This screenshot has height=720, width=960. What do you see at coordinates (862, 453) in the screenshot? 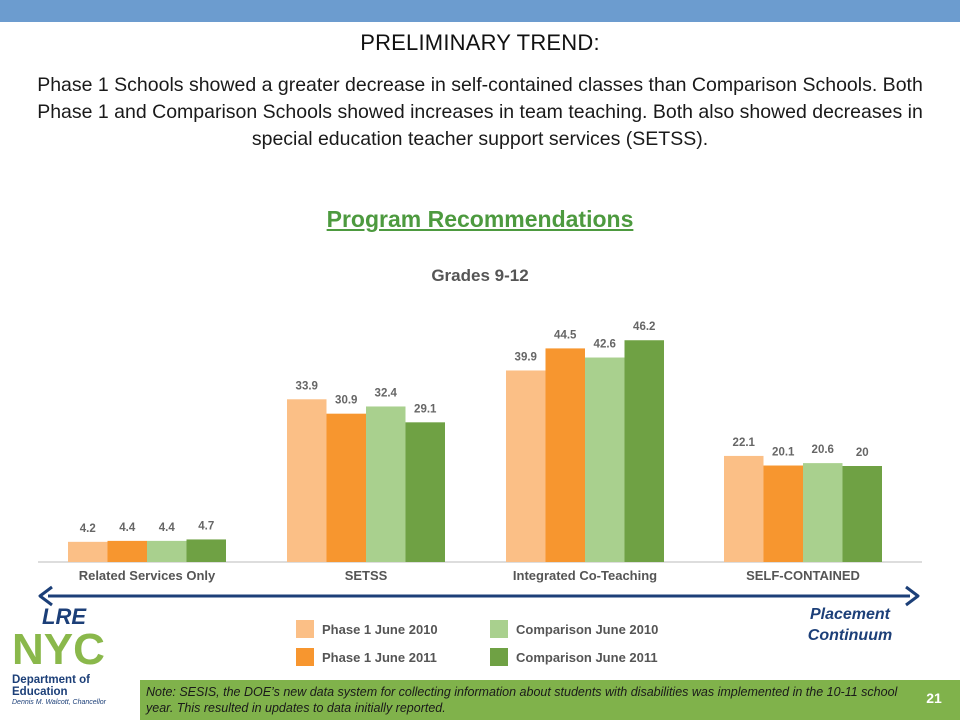
I see `data-label: 20` at bounding box center [862, 453].